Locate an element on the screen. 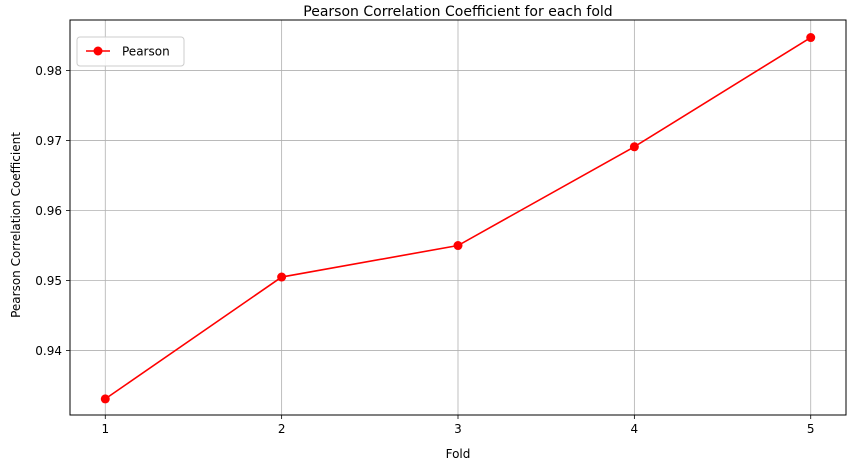 The height and width of the screenshot is (470, 855). y-tick-label: 0.96 is located at coordinates (48, 211).